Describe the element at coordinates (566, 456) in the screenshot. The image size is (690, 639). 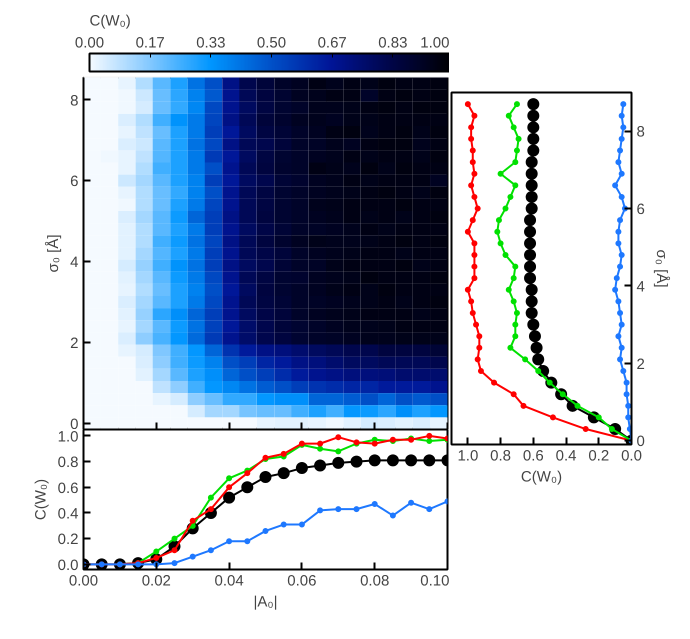
I see `x-tick-label: 0.4` at that location.